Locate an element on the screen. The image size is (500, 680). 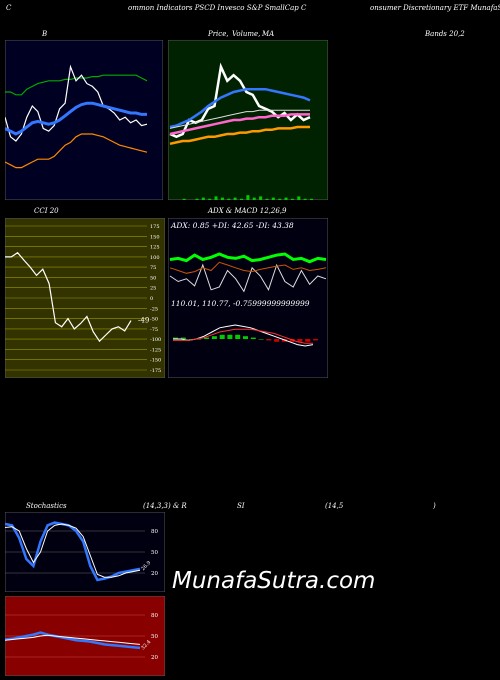
macd-signal-line is located at coordinates (243, 336).